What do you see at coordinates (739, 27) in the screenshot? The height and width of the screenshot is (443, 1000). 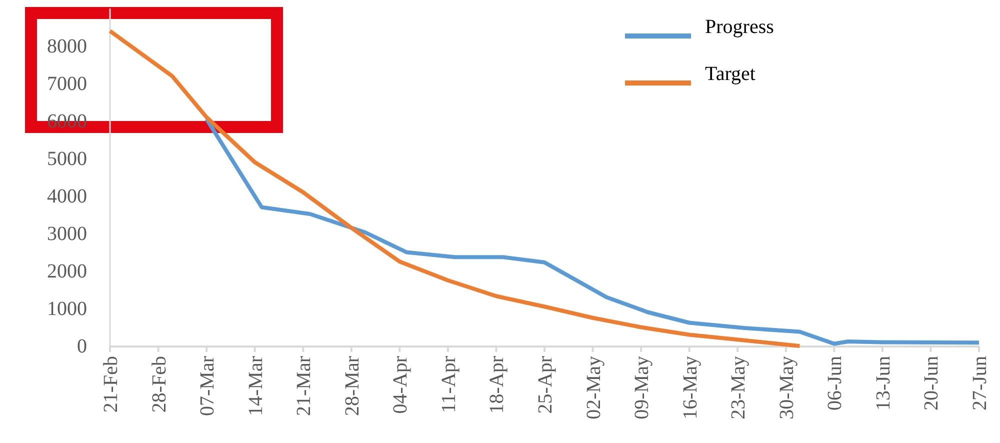 I see `legend-label: Progress` at bounding box center [739, 27].